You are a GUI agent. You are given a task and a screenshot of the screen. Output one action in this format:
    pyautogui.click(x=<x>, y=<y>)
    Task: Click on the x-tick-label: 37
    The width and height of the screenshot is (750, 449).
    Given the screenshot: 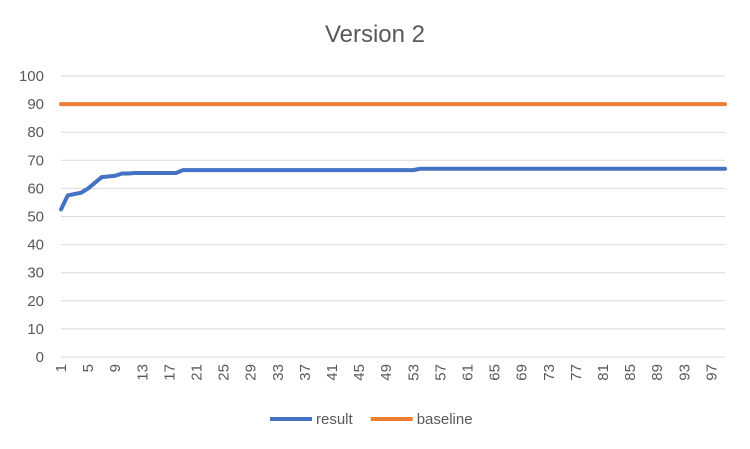 What is the action you would take?
    pyautogui.click(x=305, y=372)
    